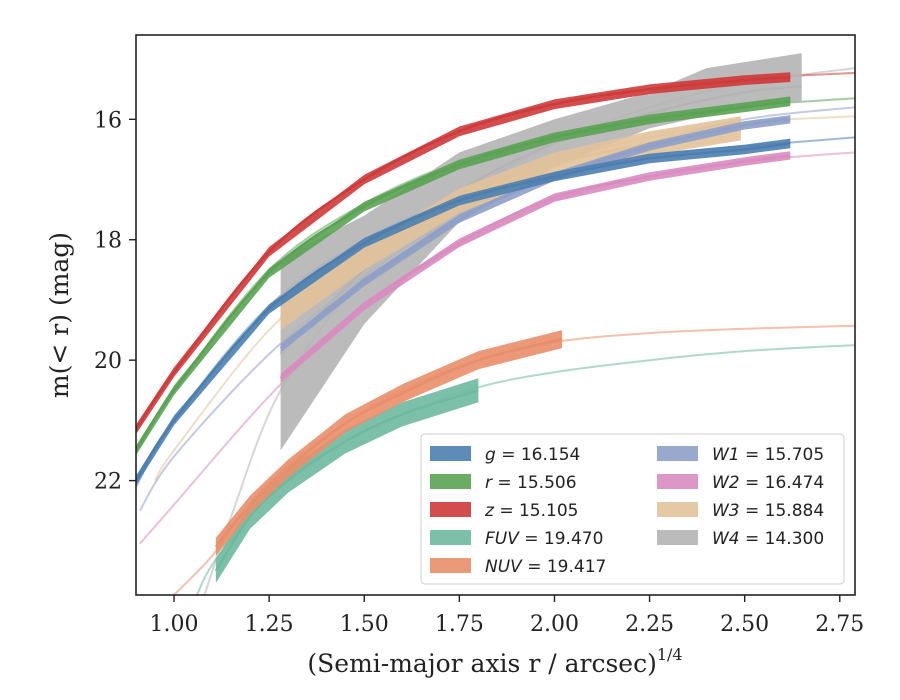  I want to click on x-tick-label: 2.50, so click(744, 624).